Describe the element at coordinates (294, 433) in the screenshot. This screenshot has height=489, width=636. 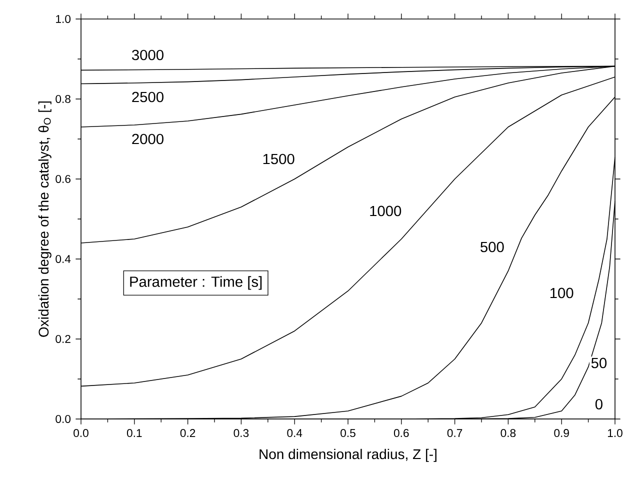
I see `x-tick-label: 0.4` at that location.